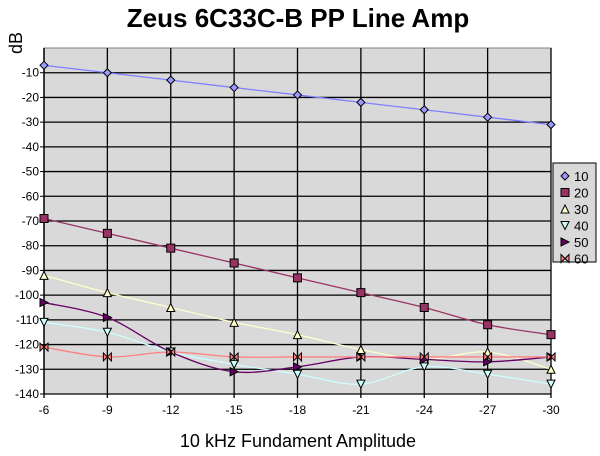  Describe the element at coordinates (44, 410) in the screenshot. I see `x-tick-label: -6` at that location.